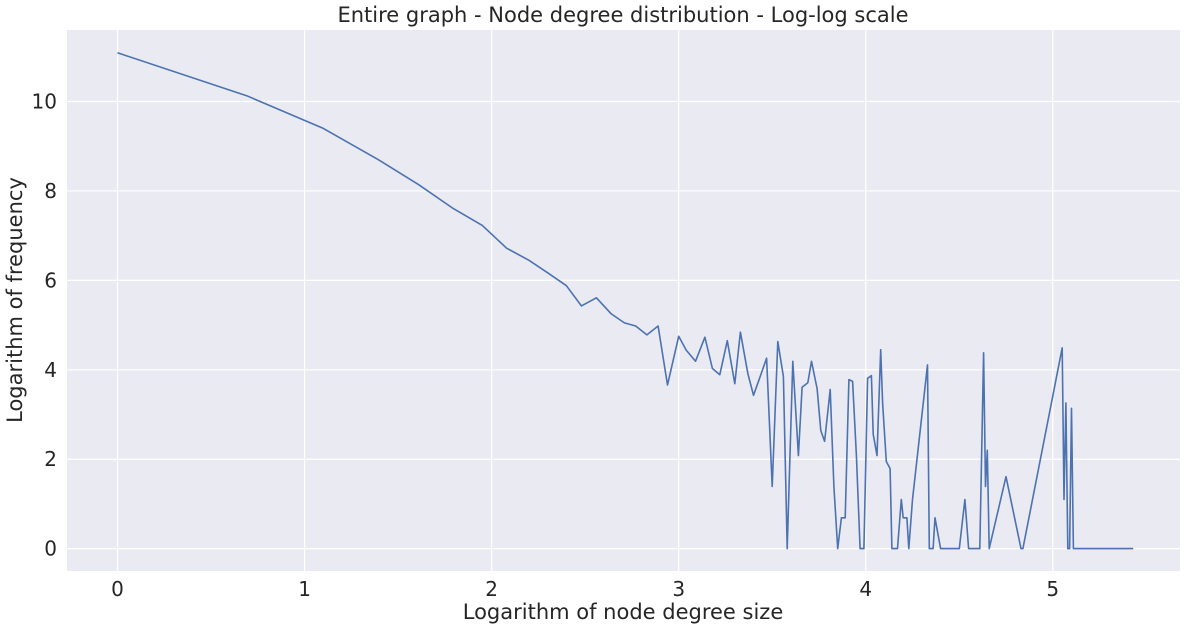 Image resolution: width=1188 pixels, height=630 pixels. Describe the element at coordinates (15, 300) in the screenshot. I see `y-axis-label: Logarithm of frequency` at that location.